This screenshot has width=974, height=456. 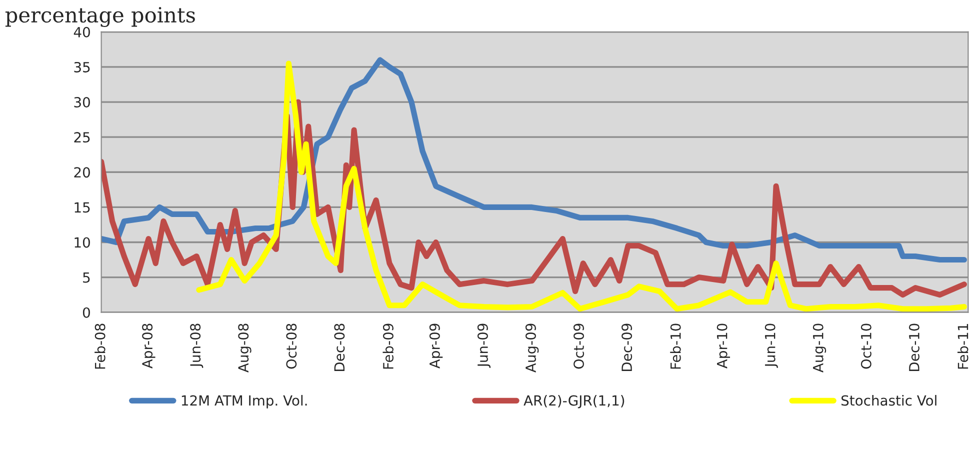 I want to click on x-tick-label: Oct-10, so click(x=866, y=346).